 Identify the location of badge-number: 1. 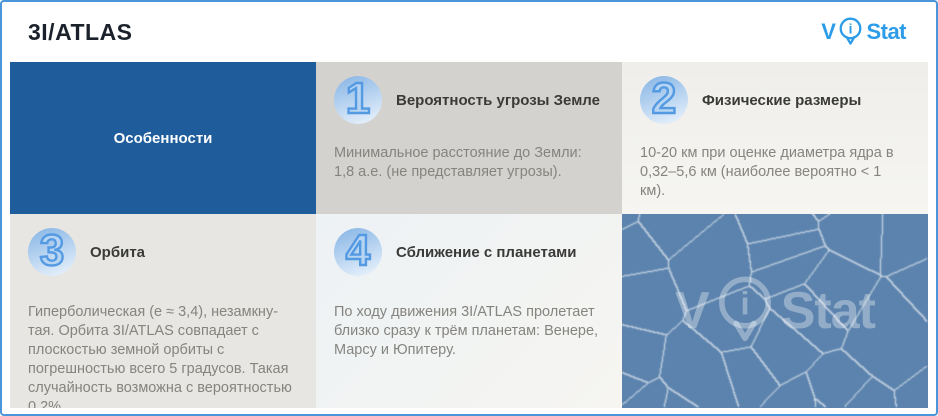
(358, 98).